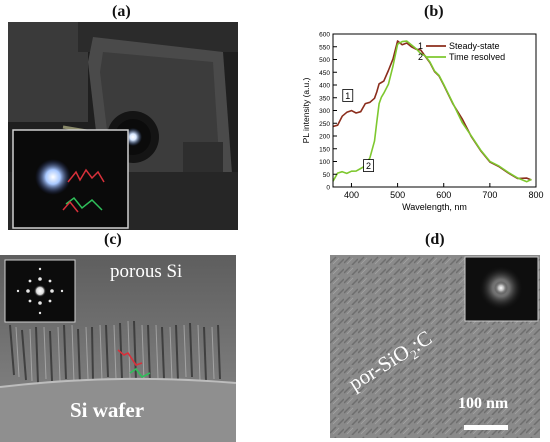 The height and width of the screenshot is (442, 550). What do you see at coordinates (324, 149) in the screenshot?
I see `y-tick-label-150: 150` at bounding box center [324, 149].